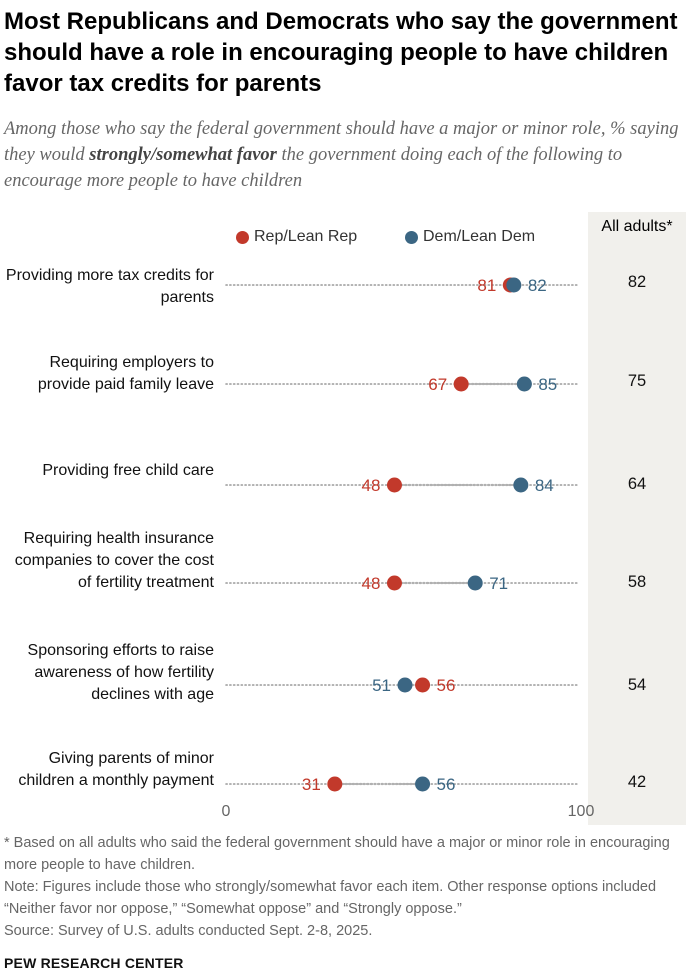 This screenshot has width=686, height=975. Describe the element at coordinates (183, 155) in the screenshot. I see `subtitle-emphasis: strongly/somewhat favor` at that location.